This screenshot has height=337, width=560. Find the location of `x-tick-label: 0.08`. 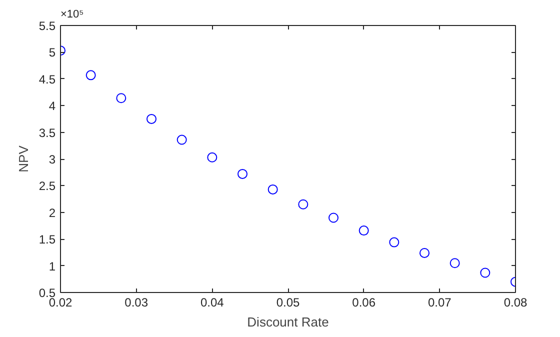

x-tick-label: 0.08 is located at coordinates (516, 303).